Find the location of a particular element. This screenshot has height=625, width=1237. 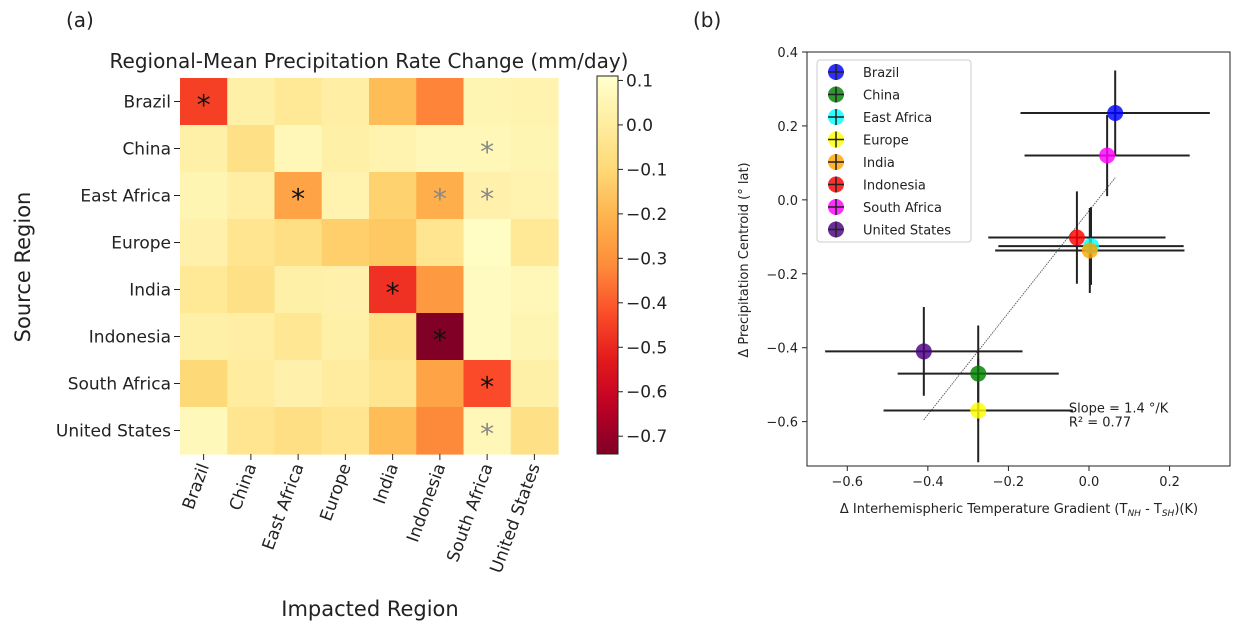

heatmap-y-tick-label: Indonesia is located at coordinates (130, 338).